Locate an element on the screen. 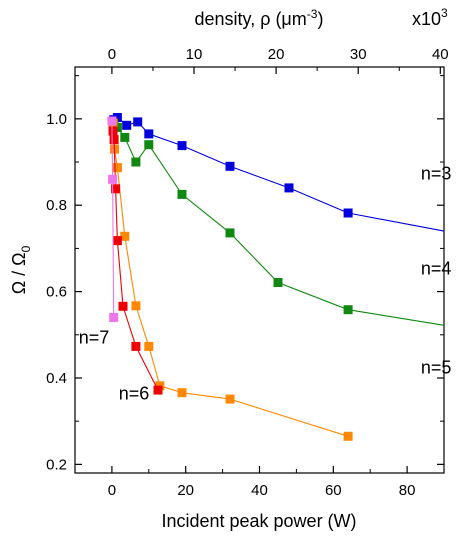 This screenshot has height=538, width=457. top-tick-label: 30 is located at coordinates (358, 54).